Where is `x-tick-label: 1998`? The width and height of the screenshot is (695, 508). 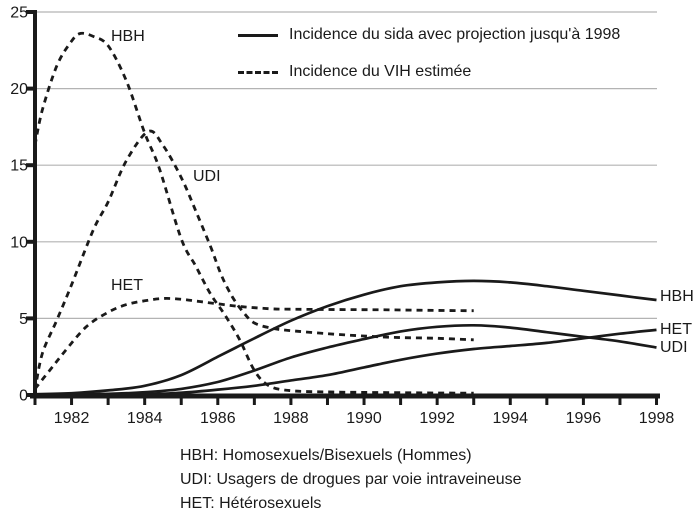 x-tick-label: 1998 is located at coordinates (657, 418).